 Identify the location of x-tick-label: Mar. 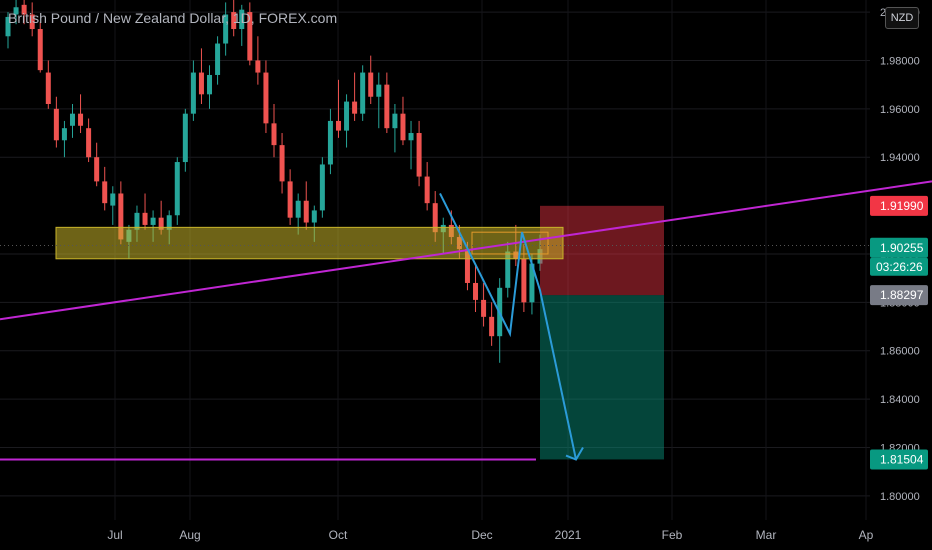
(766, 535).